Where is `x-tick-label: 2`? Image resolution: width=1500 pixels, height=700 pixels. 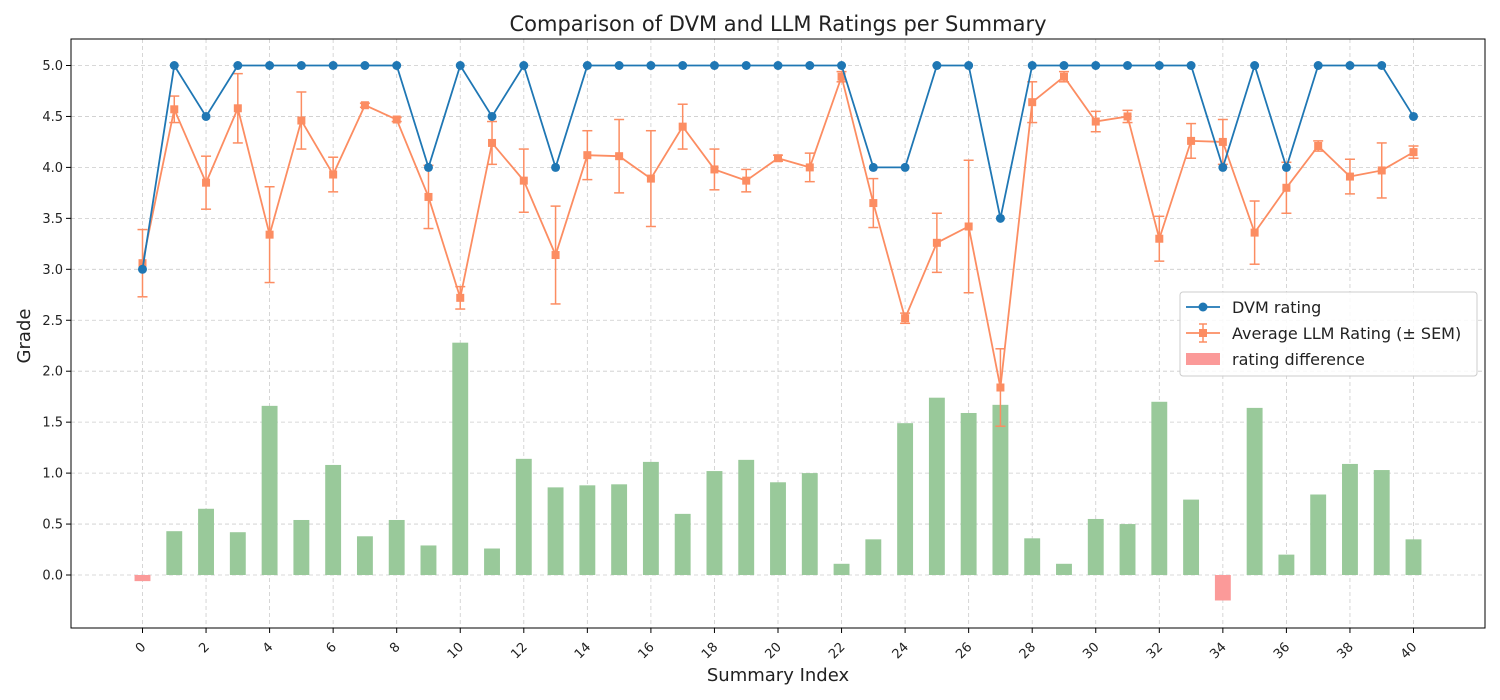 x-tick-label: 2 is located at coordinates (204, 648).